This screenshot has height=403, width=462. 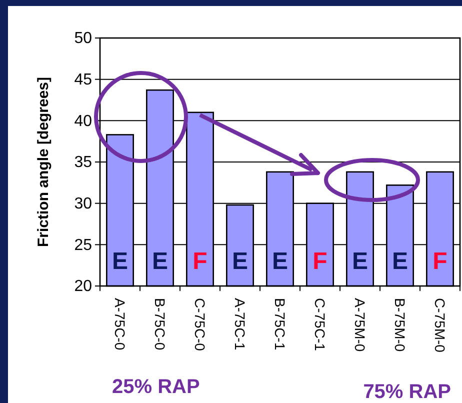 What do you see at coordinates (83, 287) in the screenshot?
I see `y-tick-label: 20` at bounding box center [83, 287].